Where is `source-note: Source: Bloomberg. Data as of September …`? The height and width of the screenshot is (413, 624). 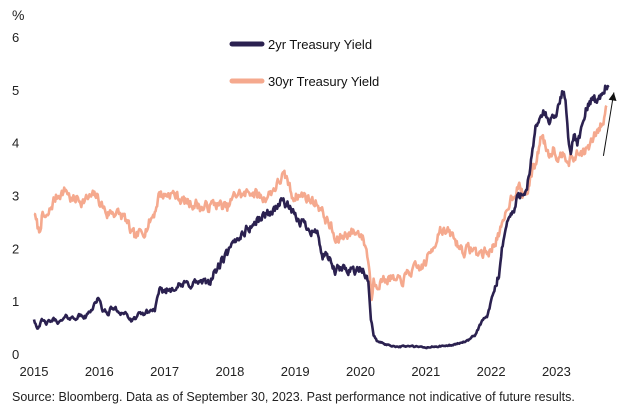 source-note: Source: Bloomberg. Data as of September … is located at coordinates (293, 397).